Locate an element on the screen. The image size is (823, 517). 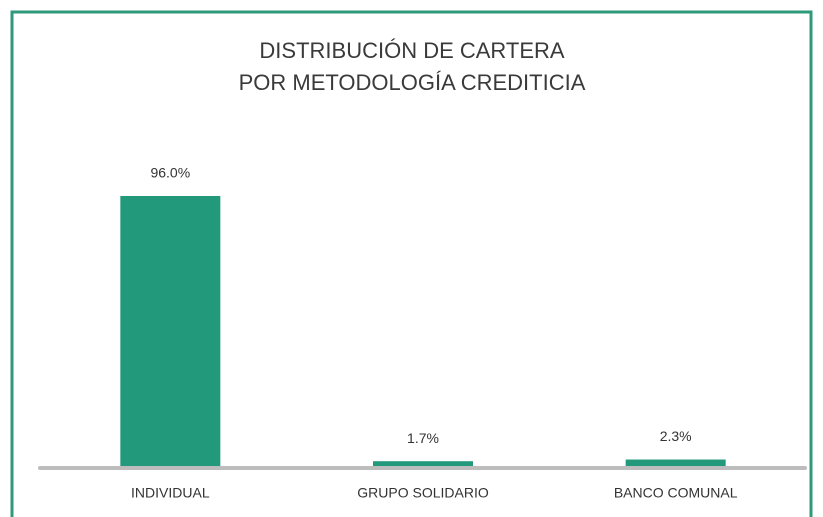
x-tick-label: BANCO COMUNAL is located at coordinates (676, 493).